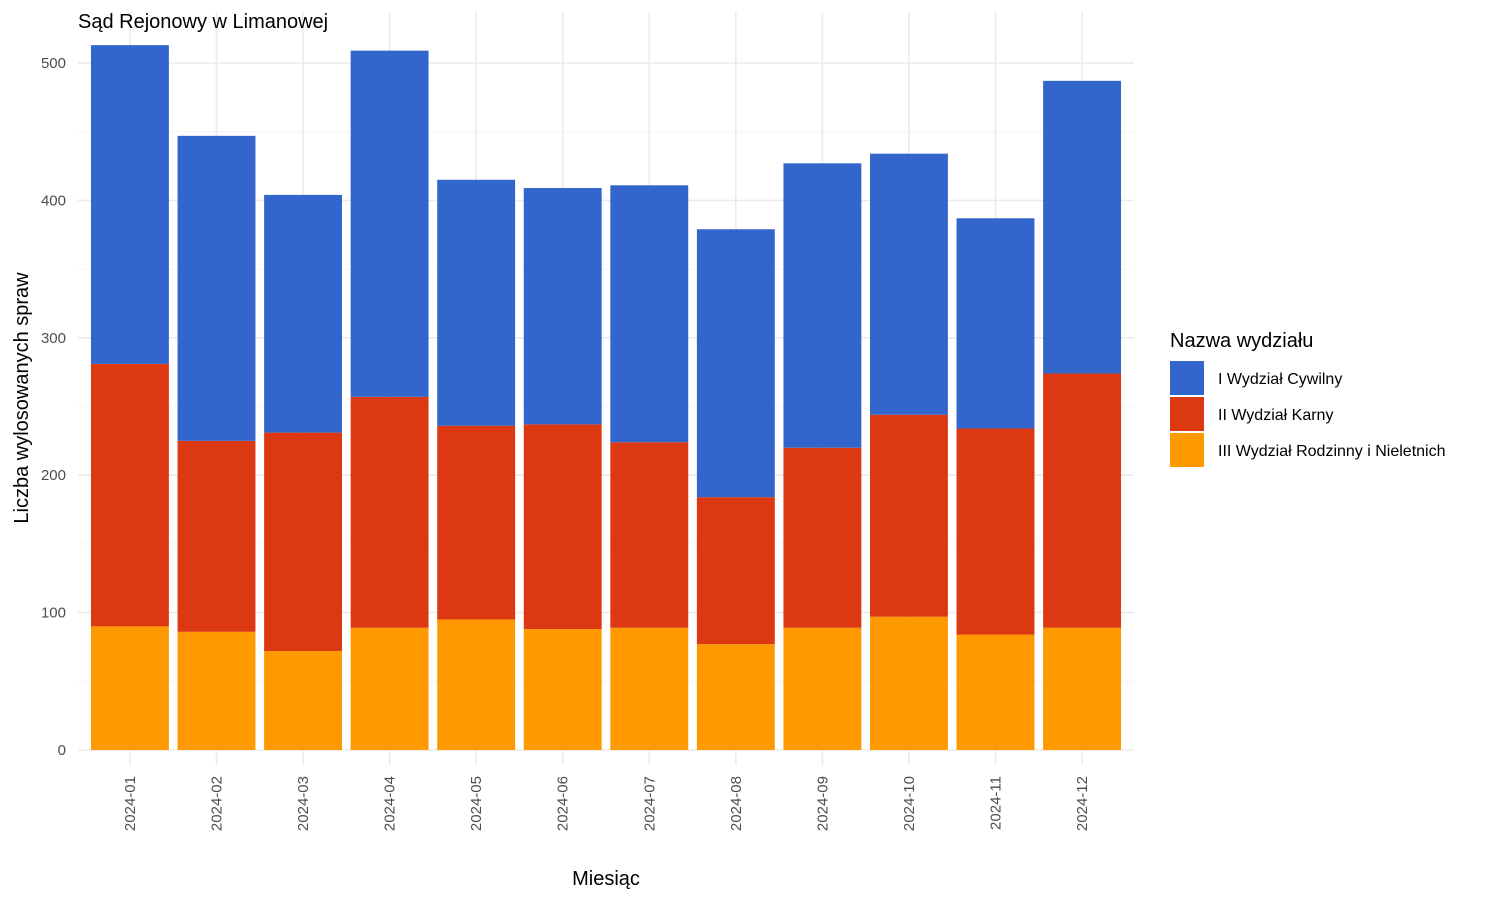  I want to click on x-tick-label: 2024-07, so click(649, 803).